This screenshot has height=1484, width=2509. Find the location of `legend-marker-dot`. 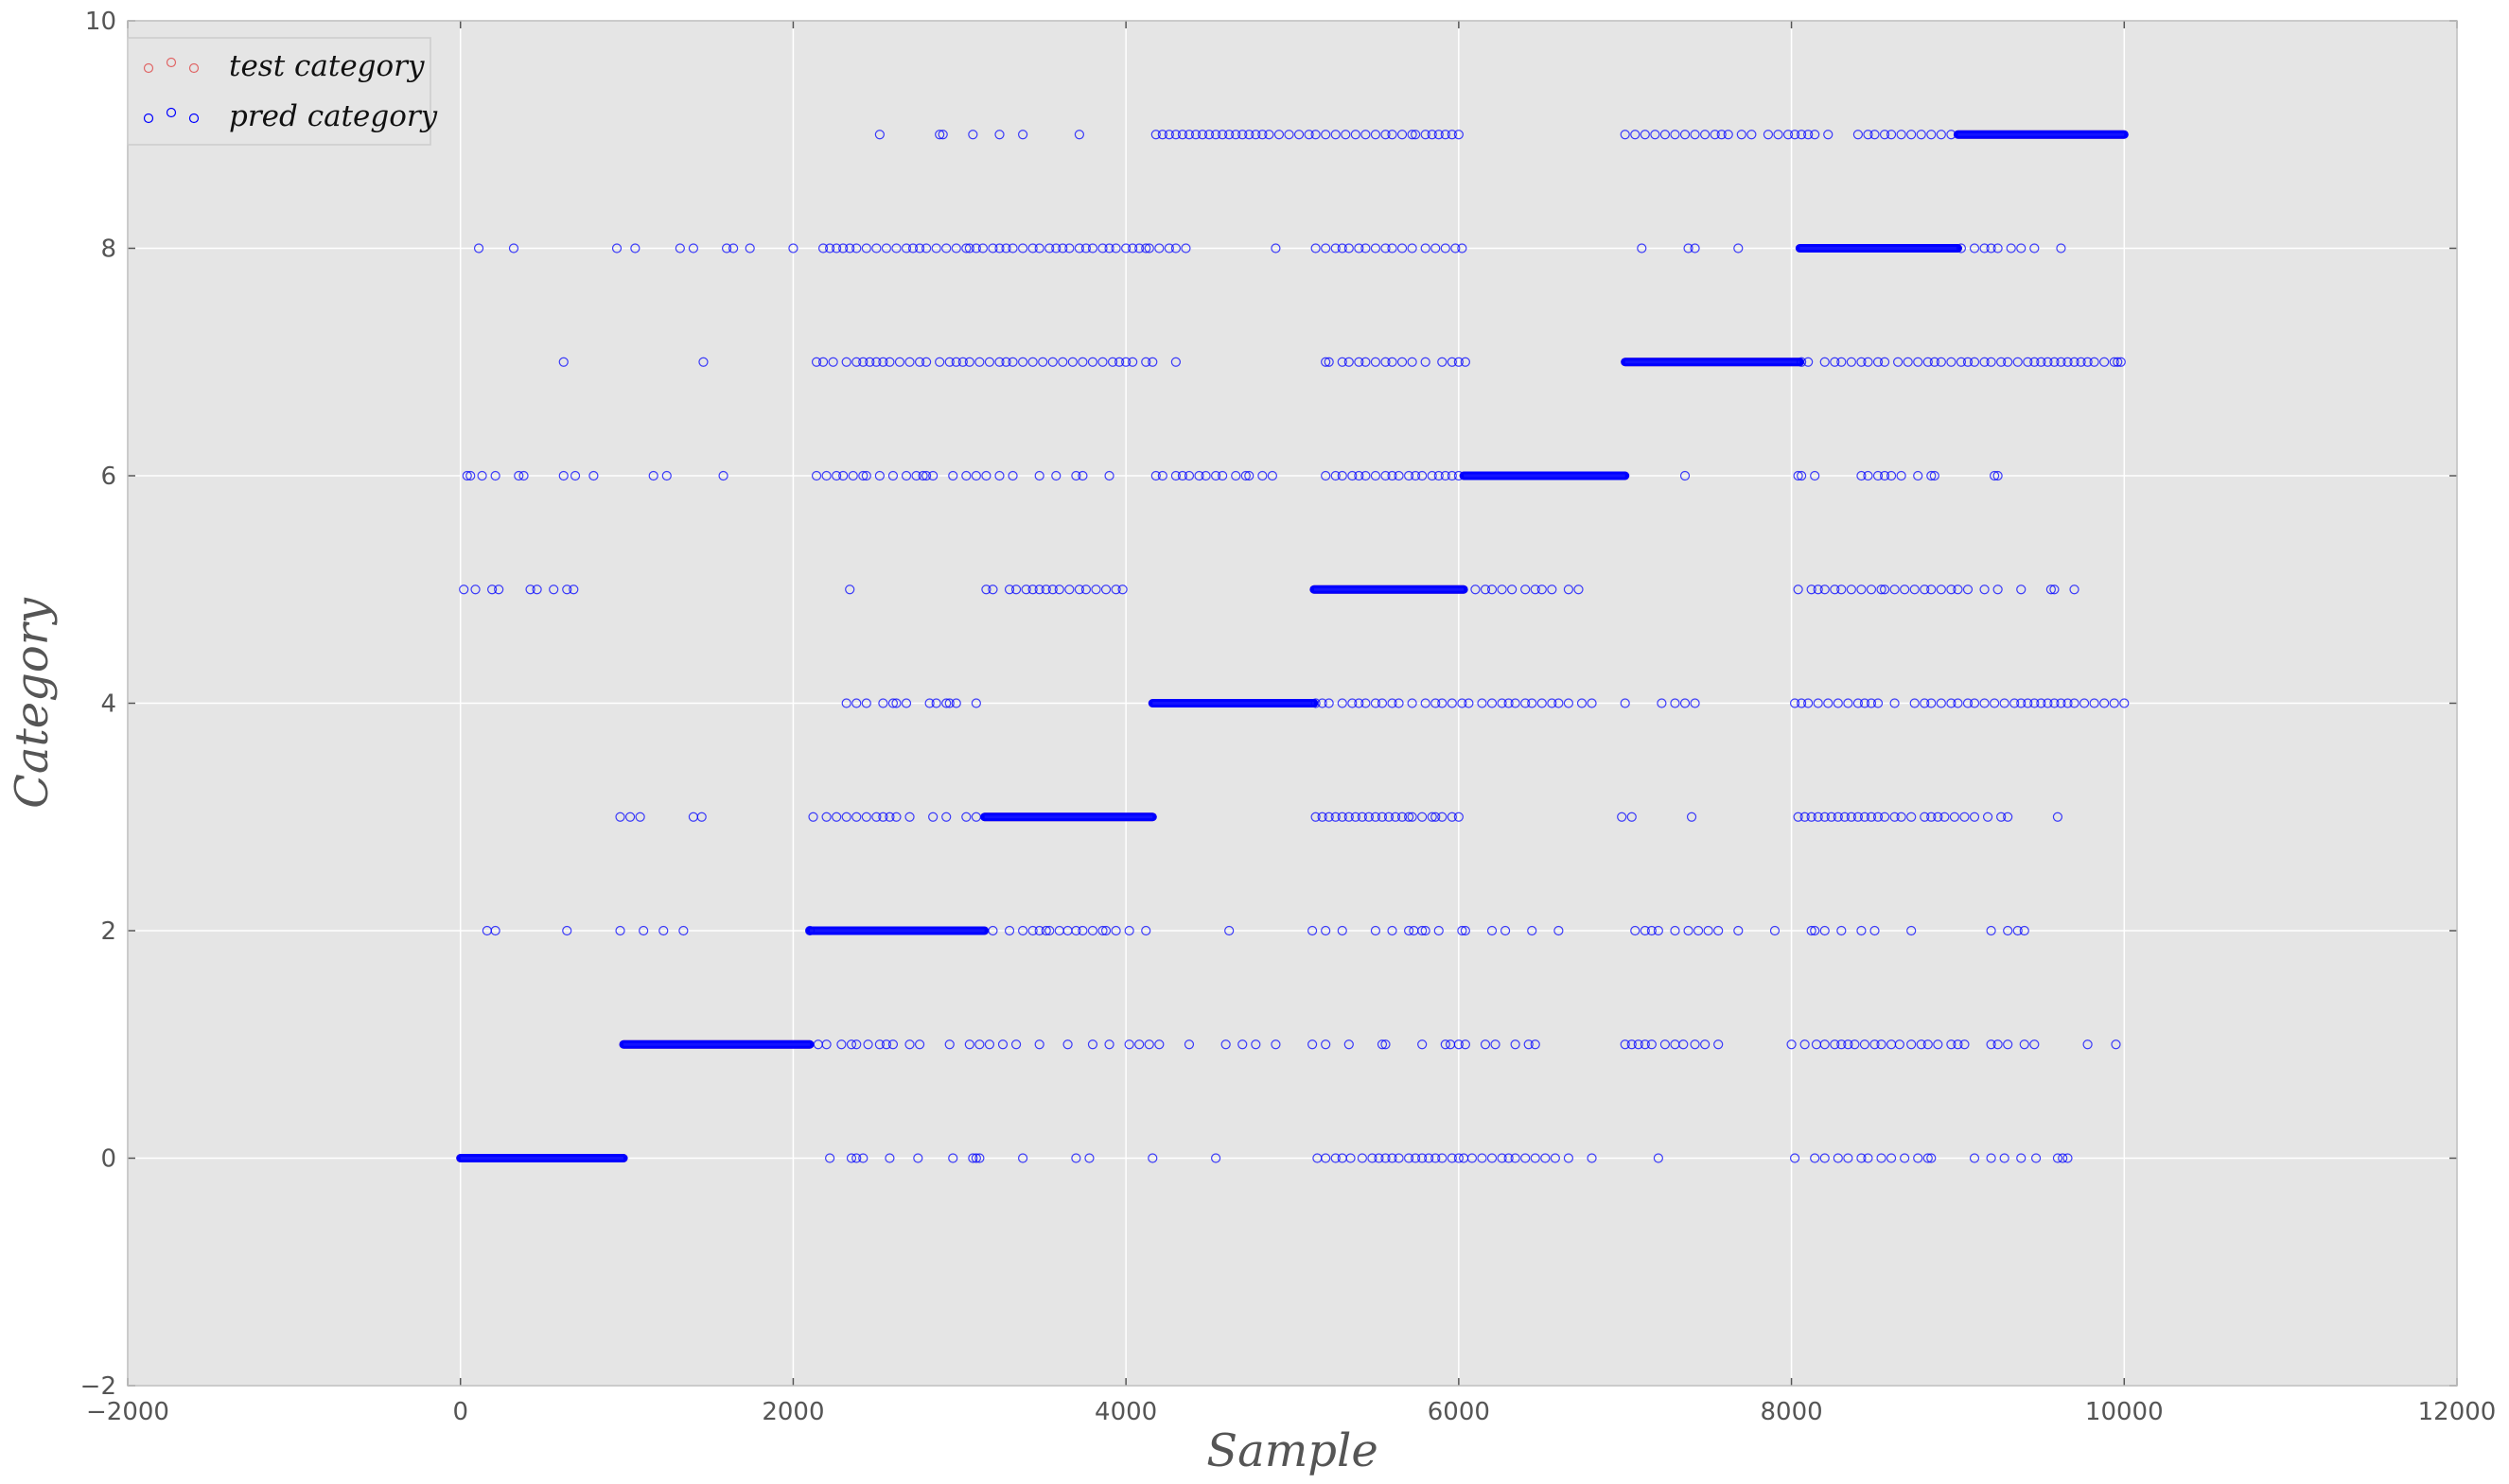

legend-marker-dot is located at coordinates (171, 63).